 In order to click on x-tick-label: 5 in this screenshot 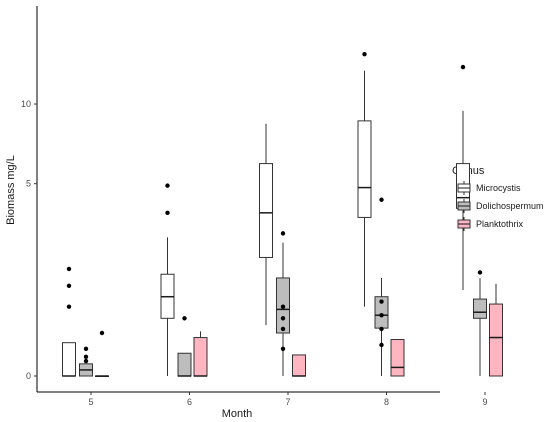, I will do `click(90, 402)`.